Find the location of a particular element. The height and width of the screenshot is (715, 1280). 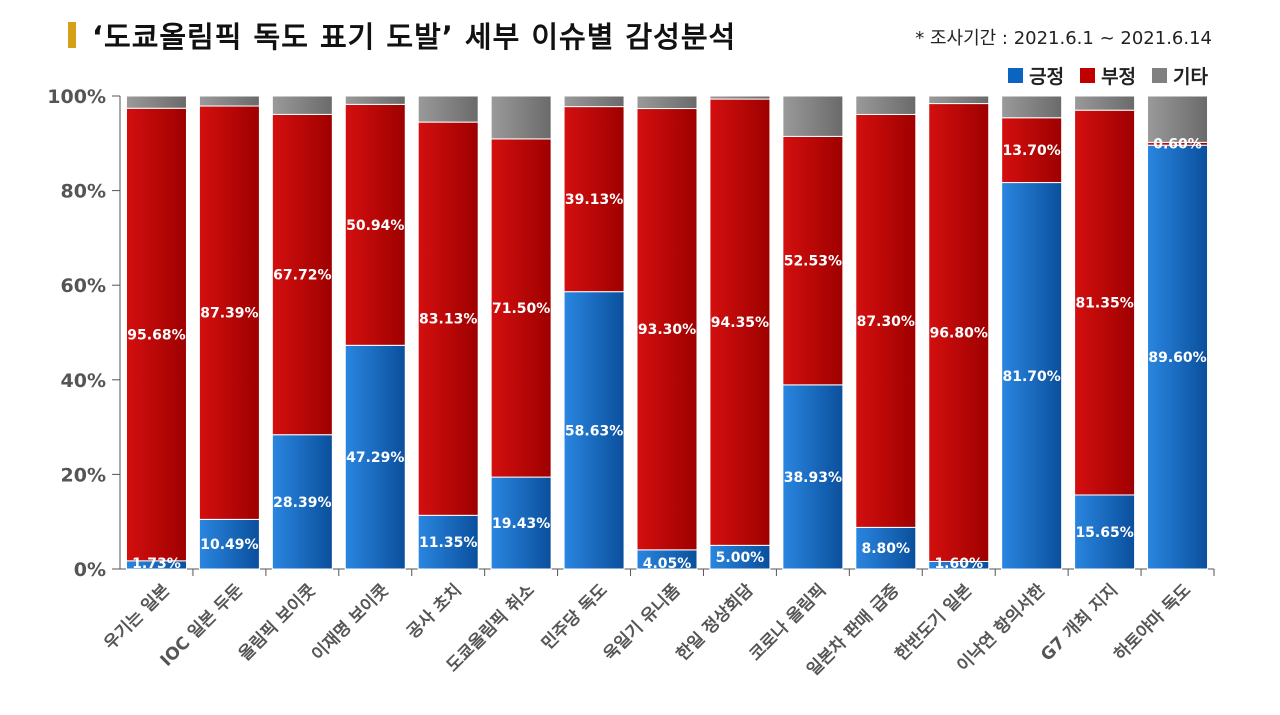

x-category-label: 민주당 독도 is located at coordinates (575, 617).